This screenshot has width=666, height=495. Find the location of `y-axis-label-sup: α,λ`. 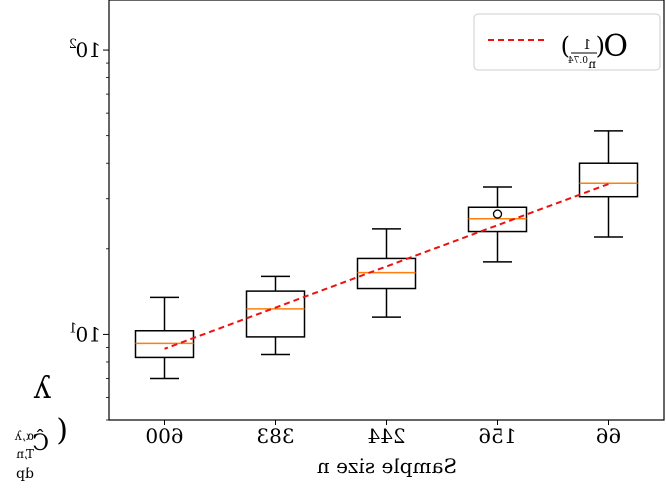

y-axis-label-sup: α,λ is located at coordinates (24, 436).